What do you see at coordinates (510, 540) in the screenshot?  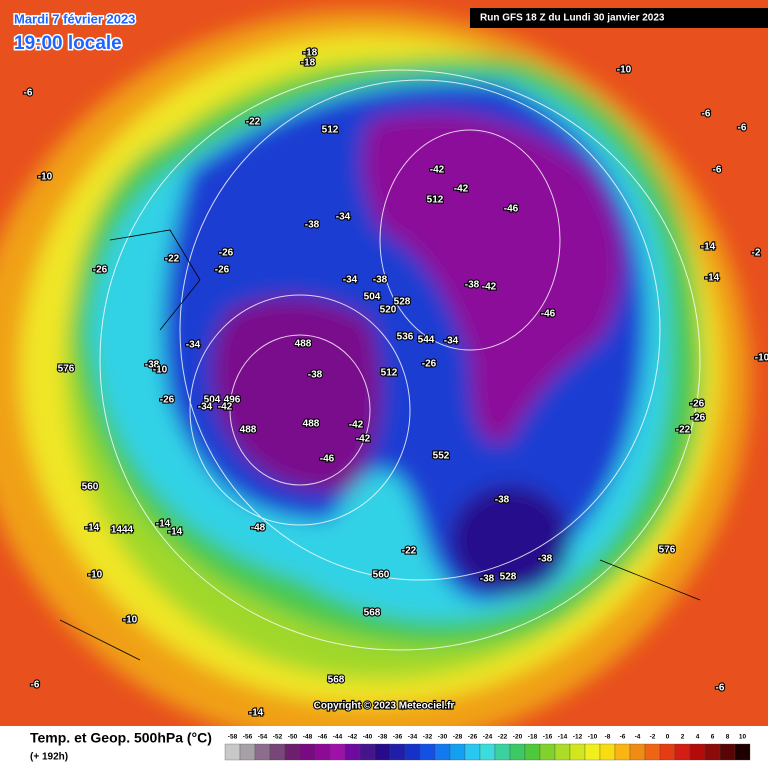 I see `zone-darkblue-south` at bounding box center [510, 540].